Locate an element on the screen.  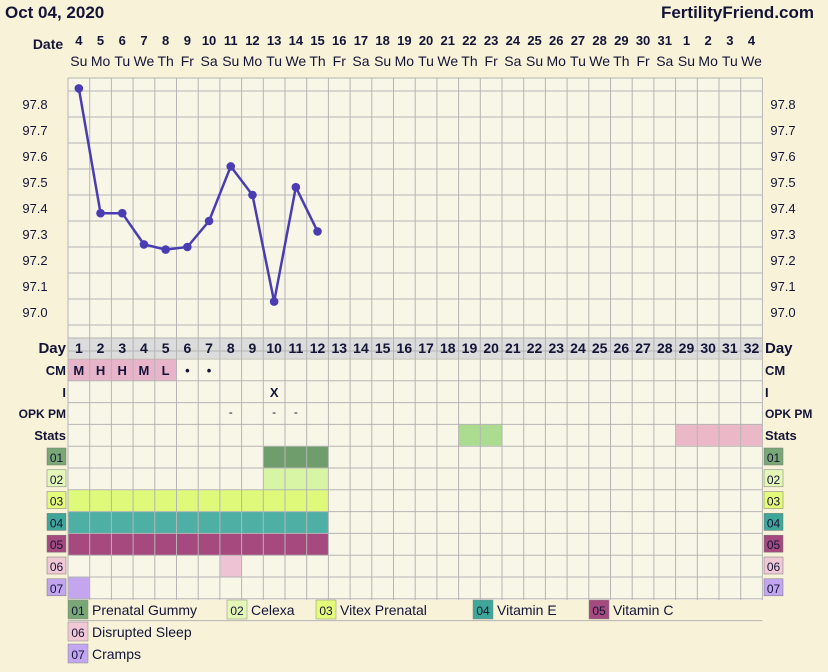
cm-value: H is located at coordinates (100, 370).